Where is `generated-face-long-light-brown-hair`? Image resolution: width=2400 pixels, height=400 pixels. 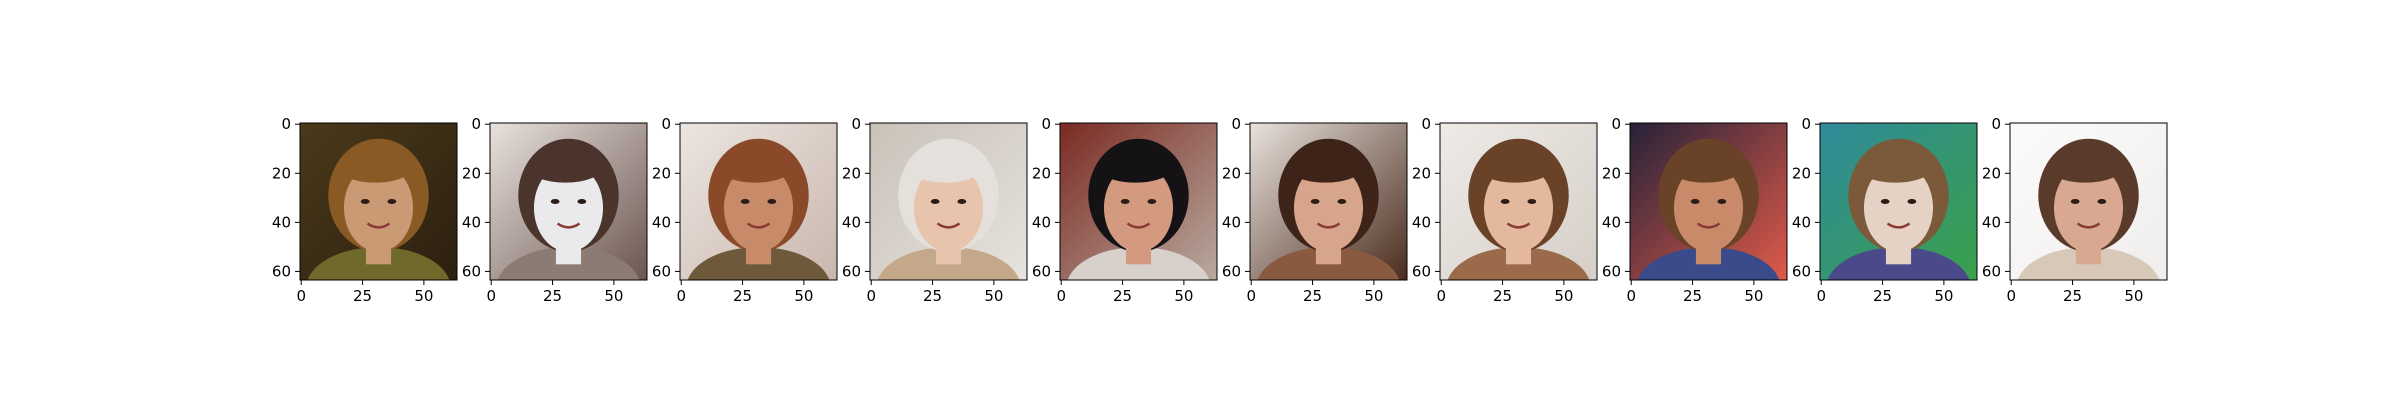 generated-face-long-light-brown-hair is located at coordinates (1518, 201).